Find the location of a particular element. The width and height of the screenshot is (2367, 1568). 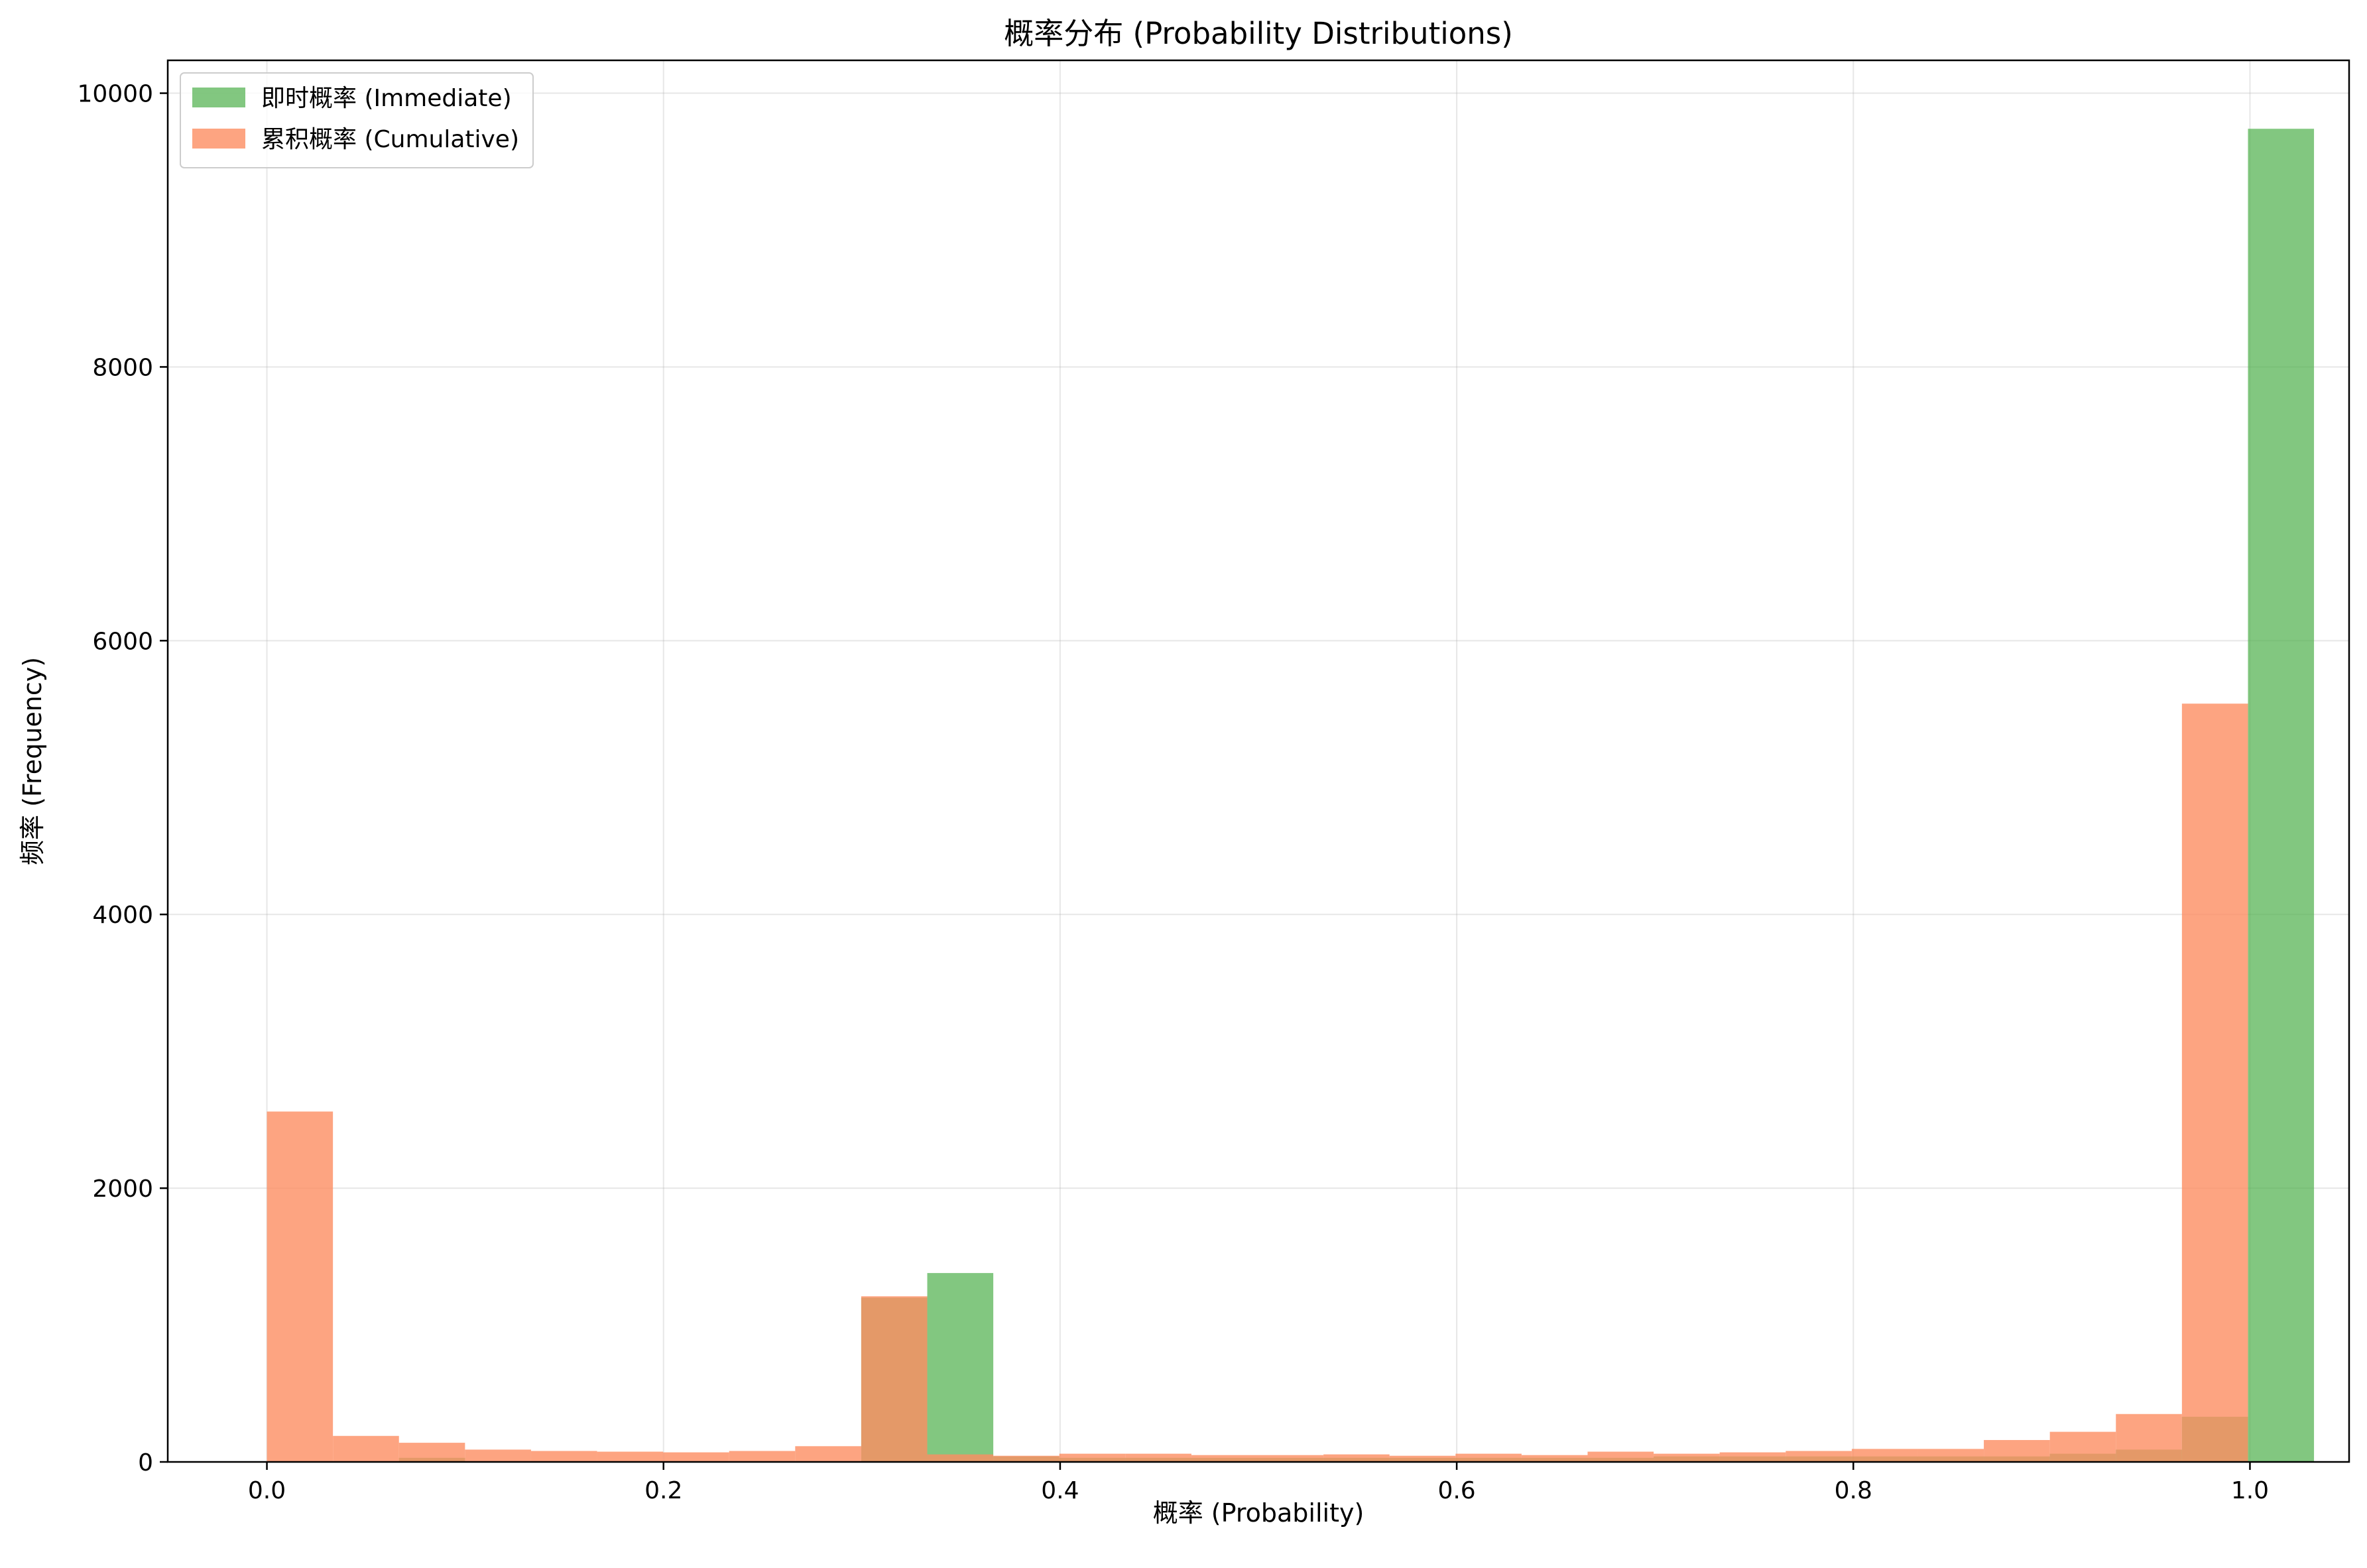

legend-swatch-cumulative is located at coordinates (218, 139).